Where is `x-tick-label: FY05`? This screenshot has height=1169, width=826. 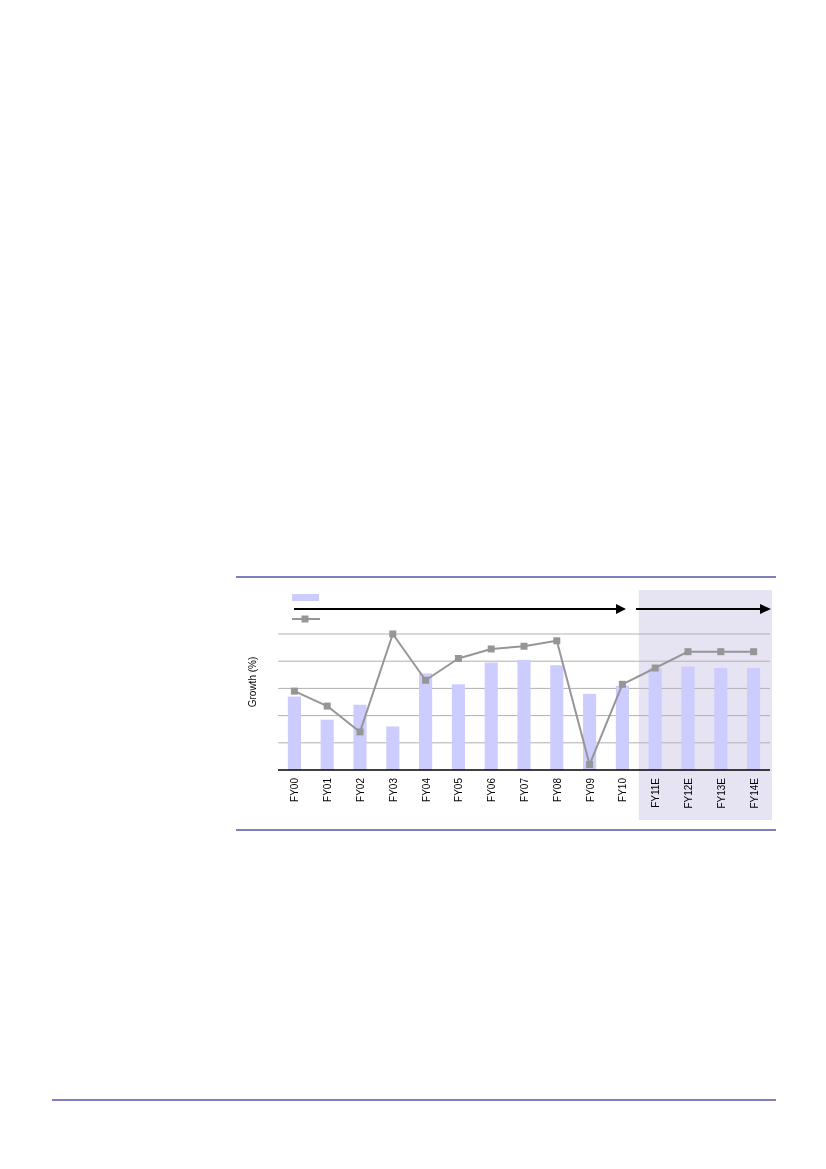
x-tick-label: FY05 is located at coordinates (459, 789).